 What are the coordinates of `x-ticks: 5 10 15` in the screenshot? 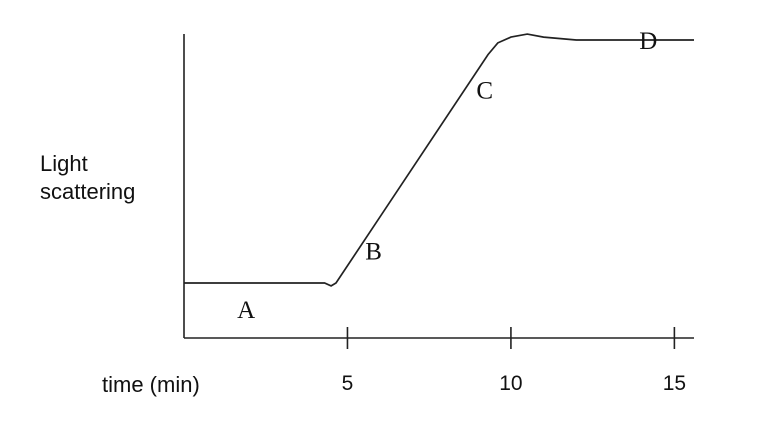 It's located at (514, 361).